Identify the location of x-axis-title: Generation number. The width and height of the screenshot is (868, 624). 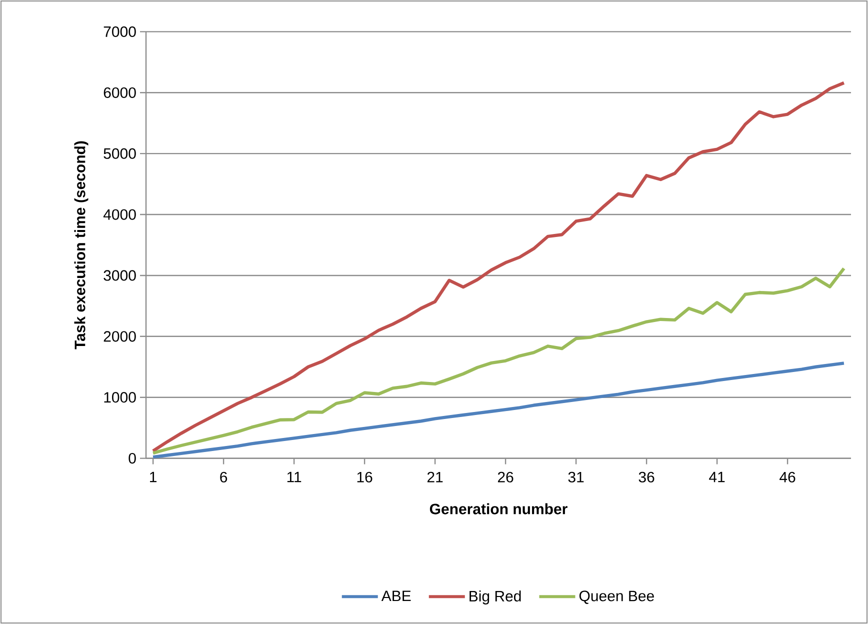
(499, 508).